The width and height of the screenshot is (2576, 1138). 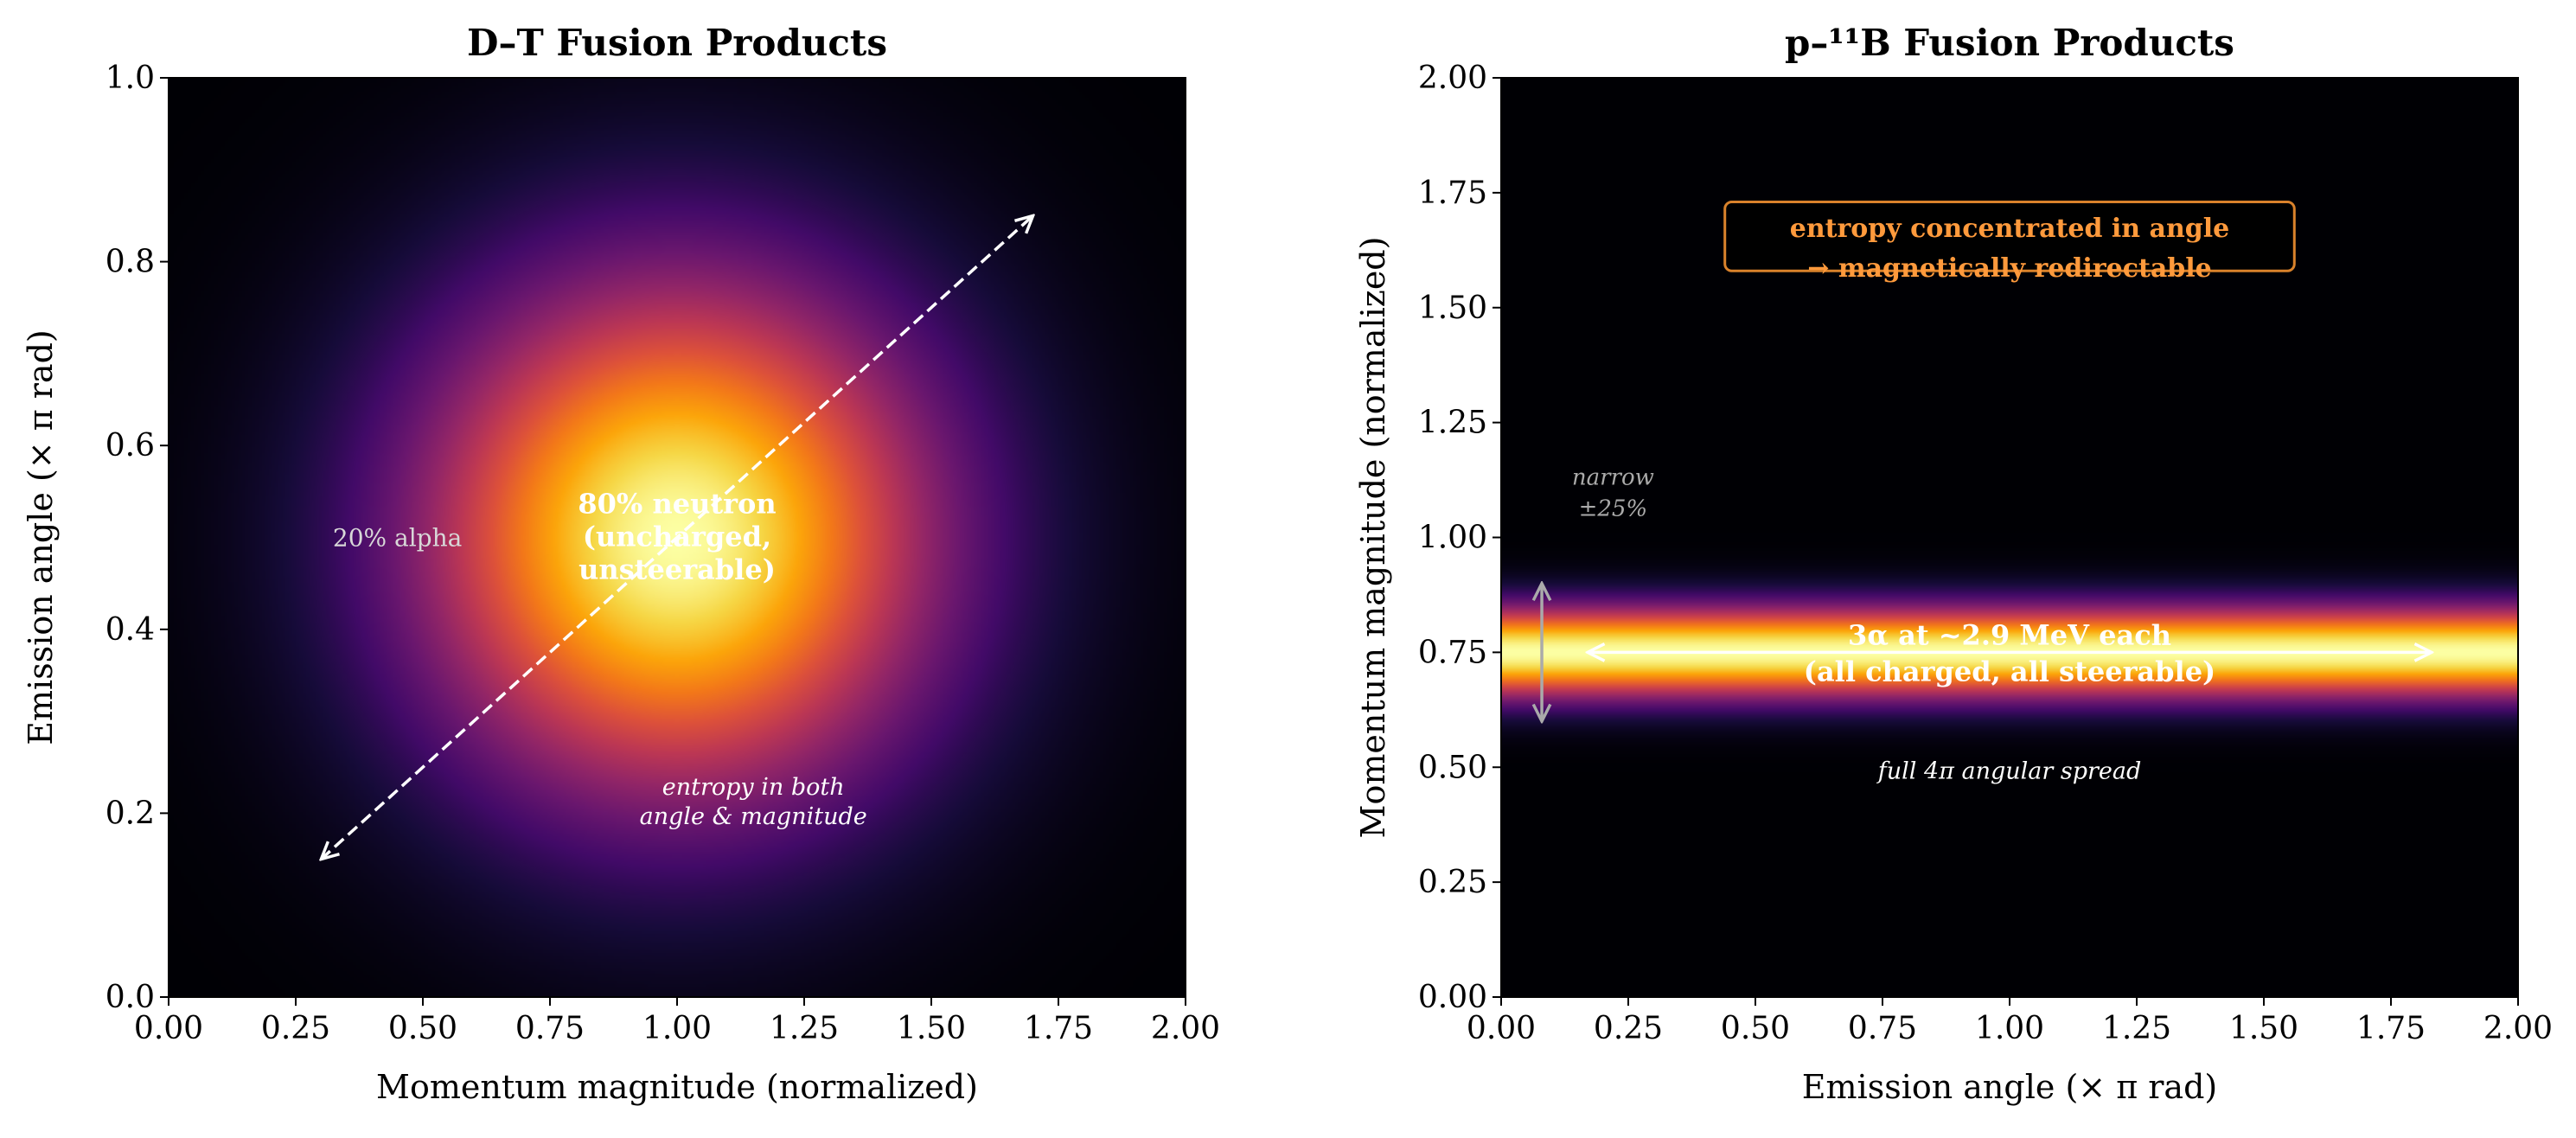 I want to click on y-tick-label: 1.75, so click(x=1453, y=194).